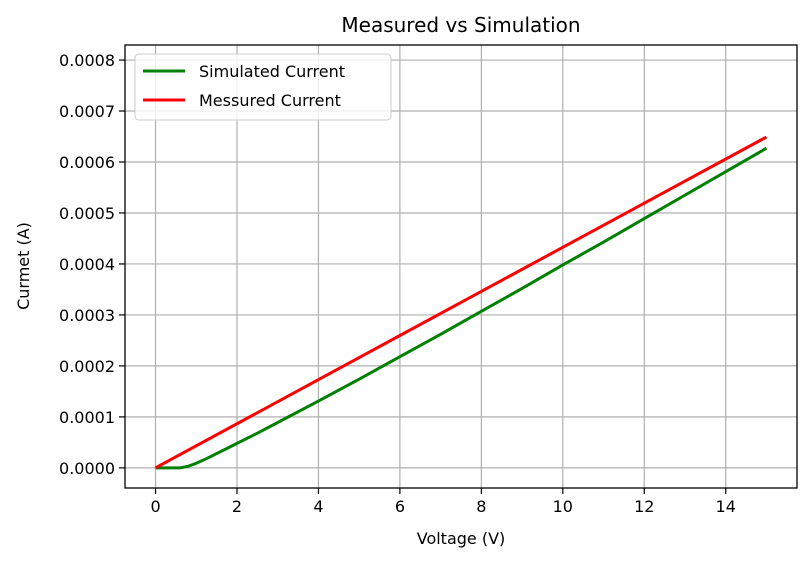  What do you see at coordinates (563, 506) in the screenshot?
I see `x-tick-label: 10` at bounding box center [563, 506].